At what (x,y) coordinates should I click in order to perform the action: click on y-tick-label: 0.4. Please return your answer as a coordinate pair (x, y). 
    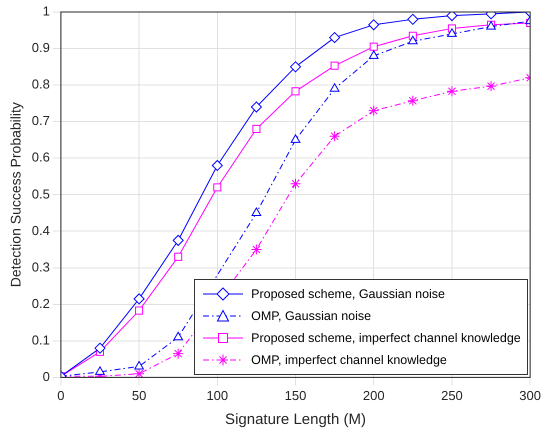
    Looking at the image, I should click on (41, 230).